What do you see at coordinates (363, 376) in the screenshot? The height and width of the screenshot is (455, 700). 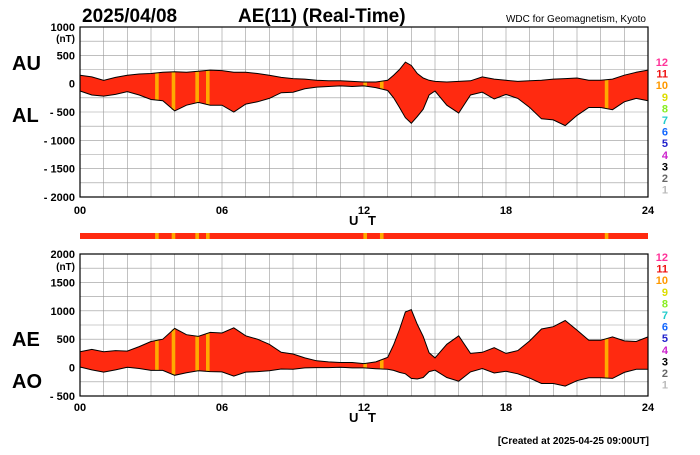 I see `ae-ao-series-ao` at bounding box center [363, 376].